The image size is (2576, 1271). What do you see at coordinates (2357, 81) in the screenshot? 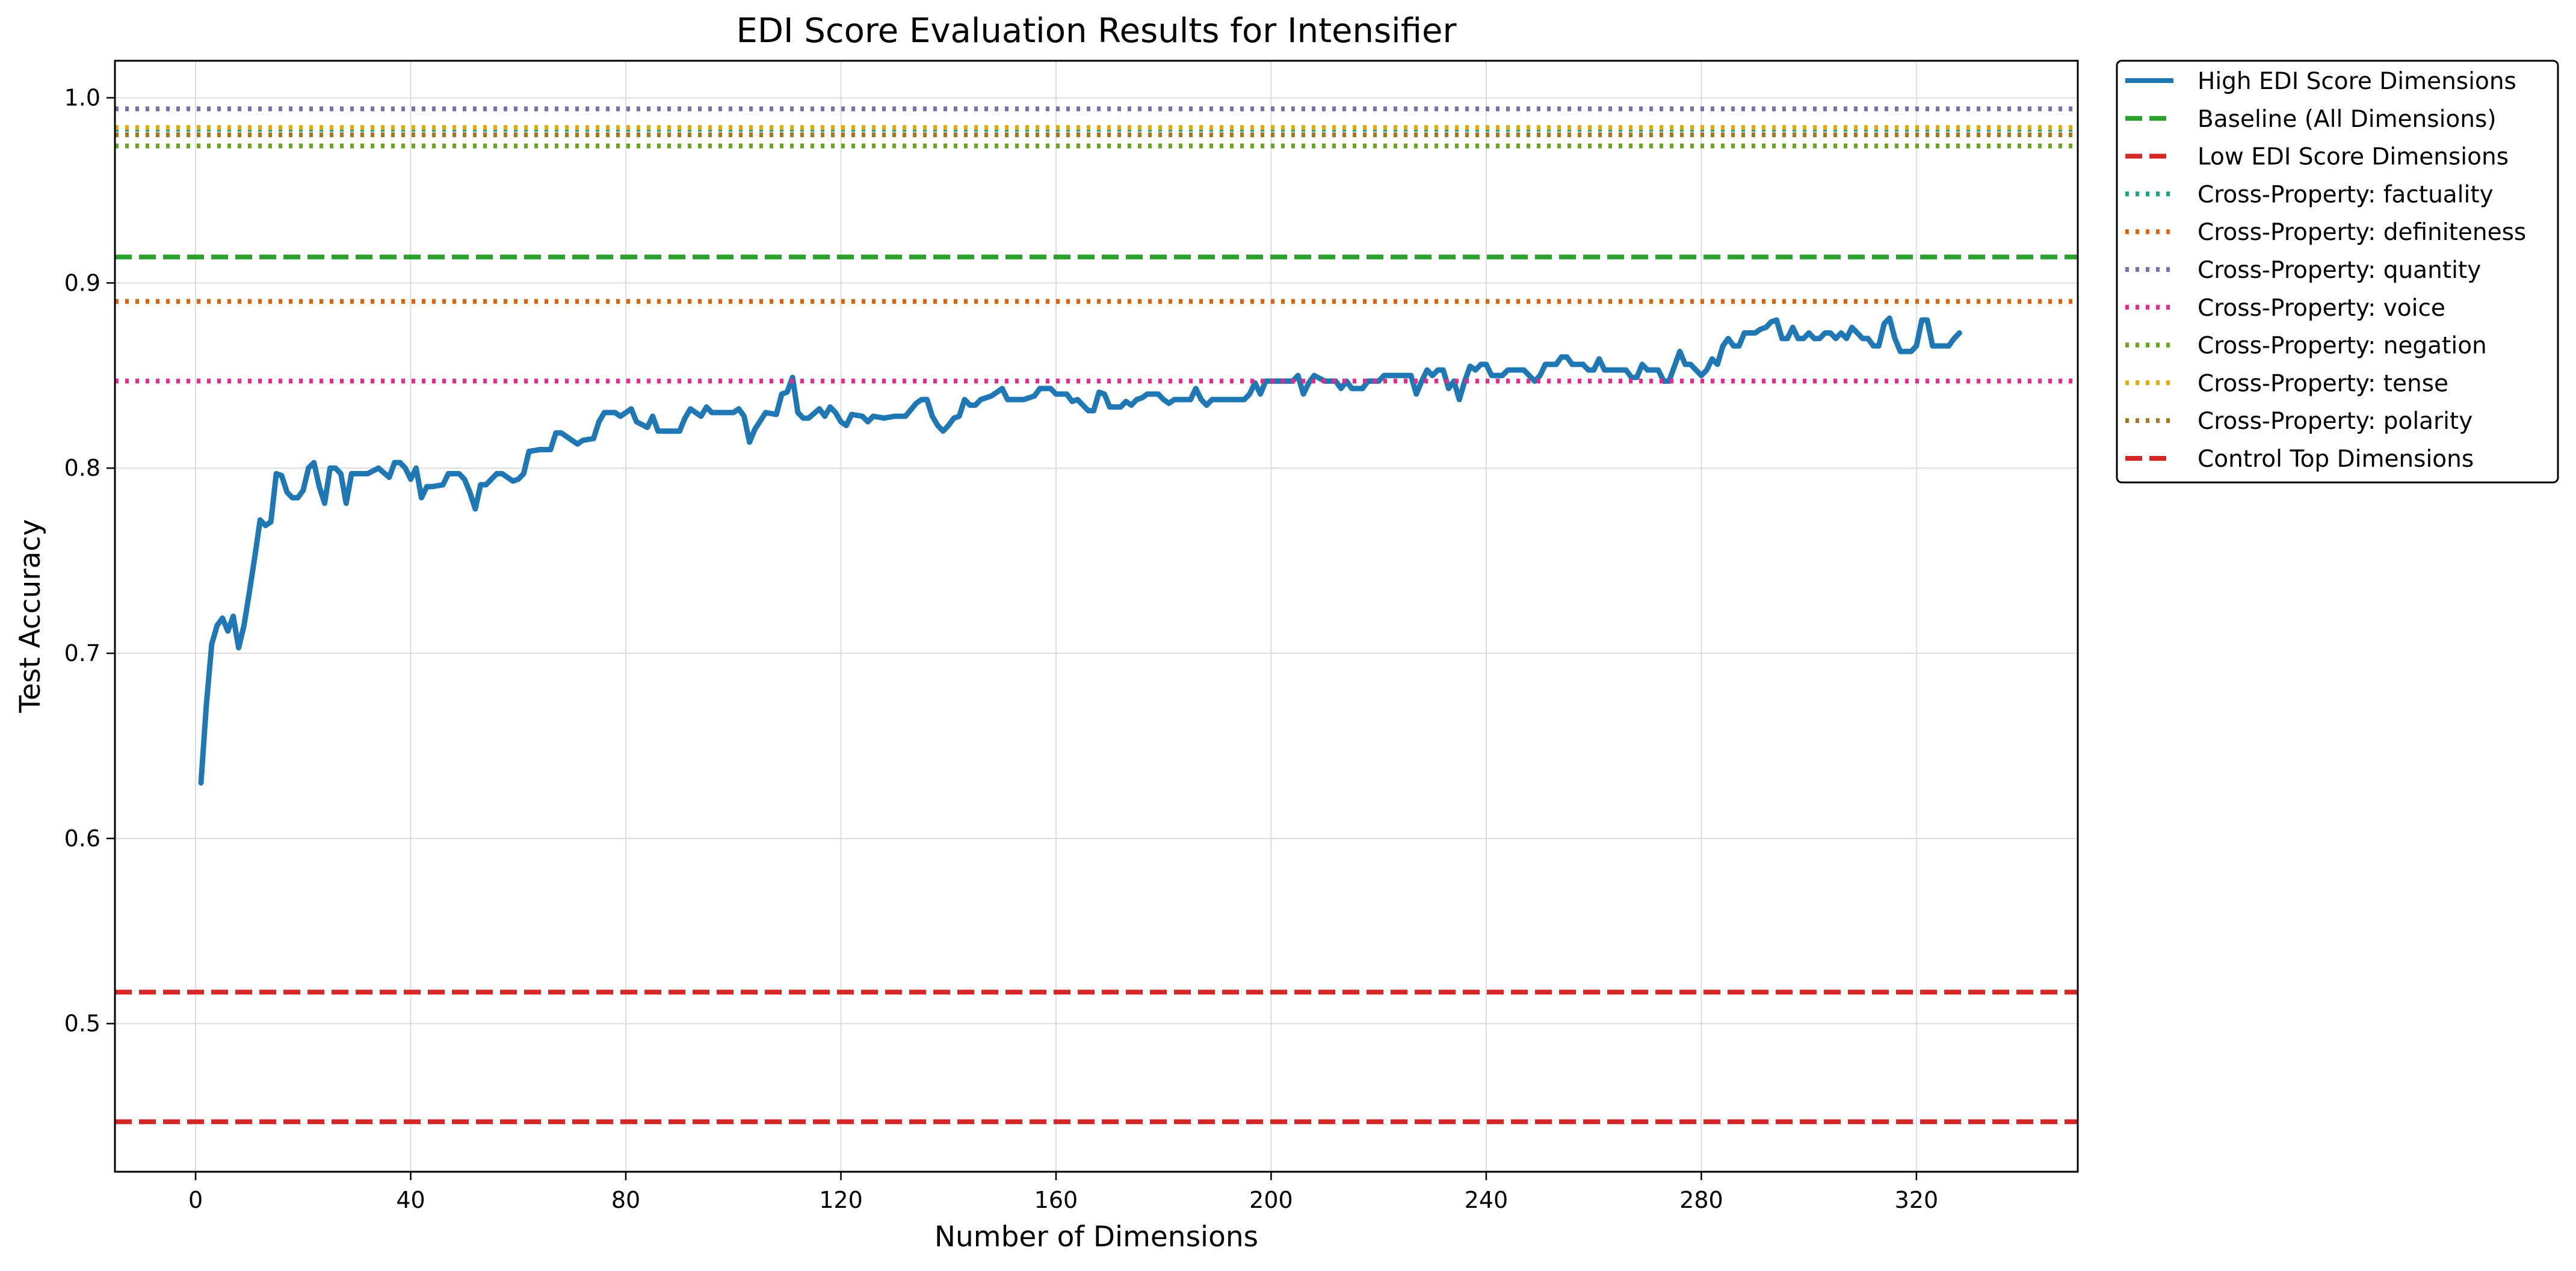
I see `legend-label-high-edi-score-dimensions: High EDI Score Dimensions` at bounding box center [2357, 81].